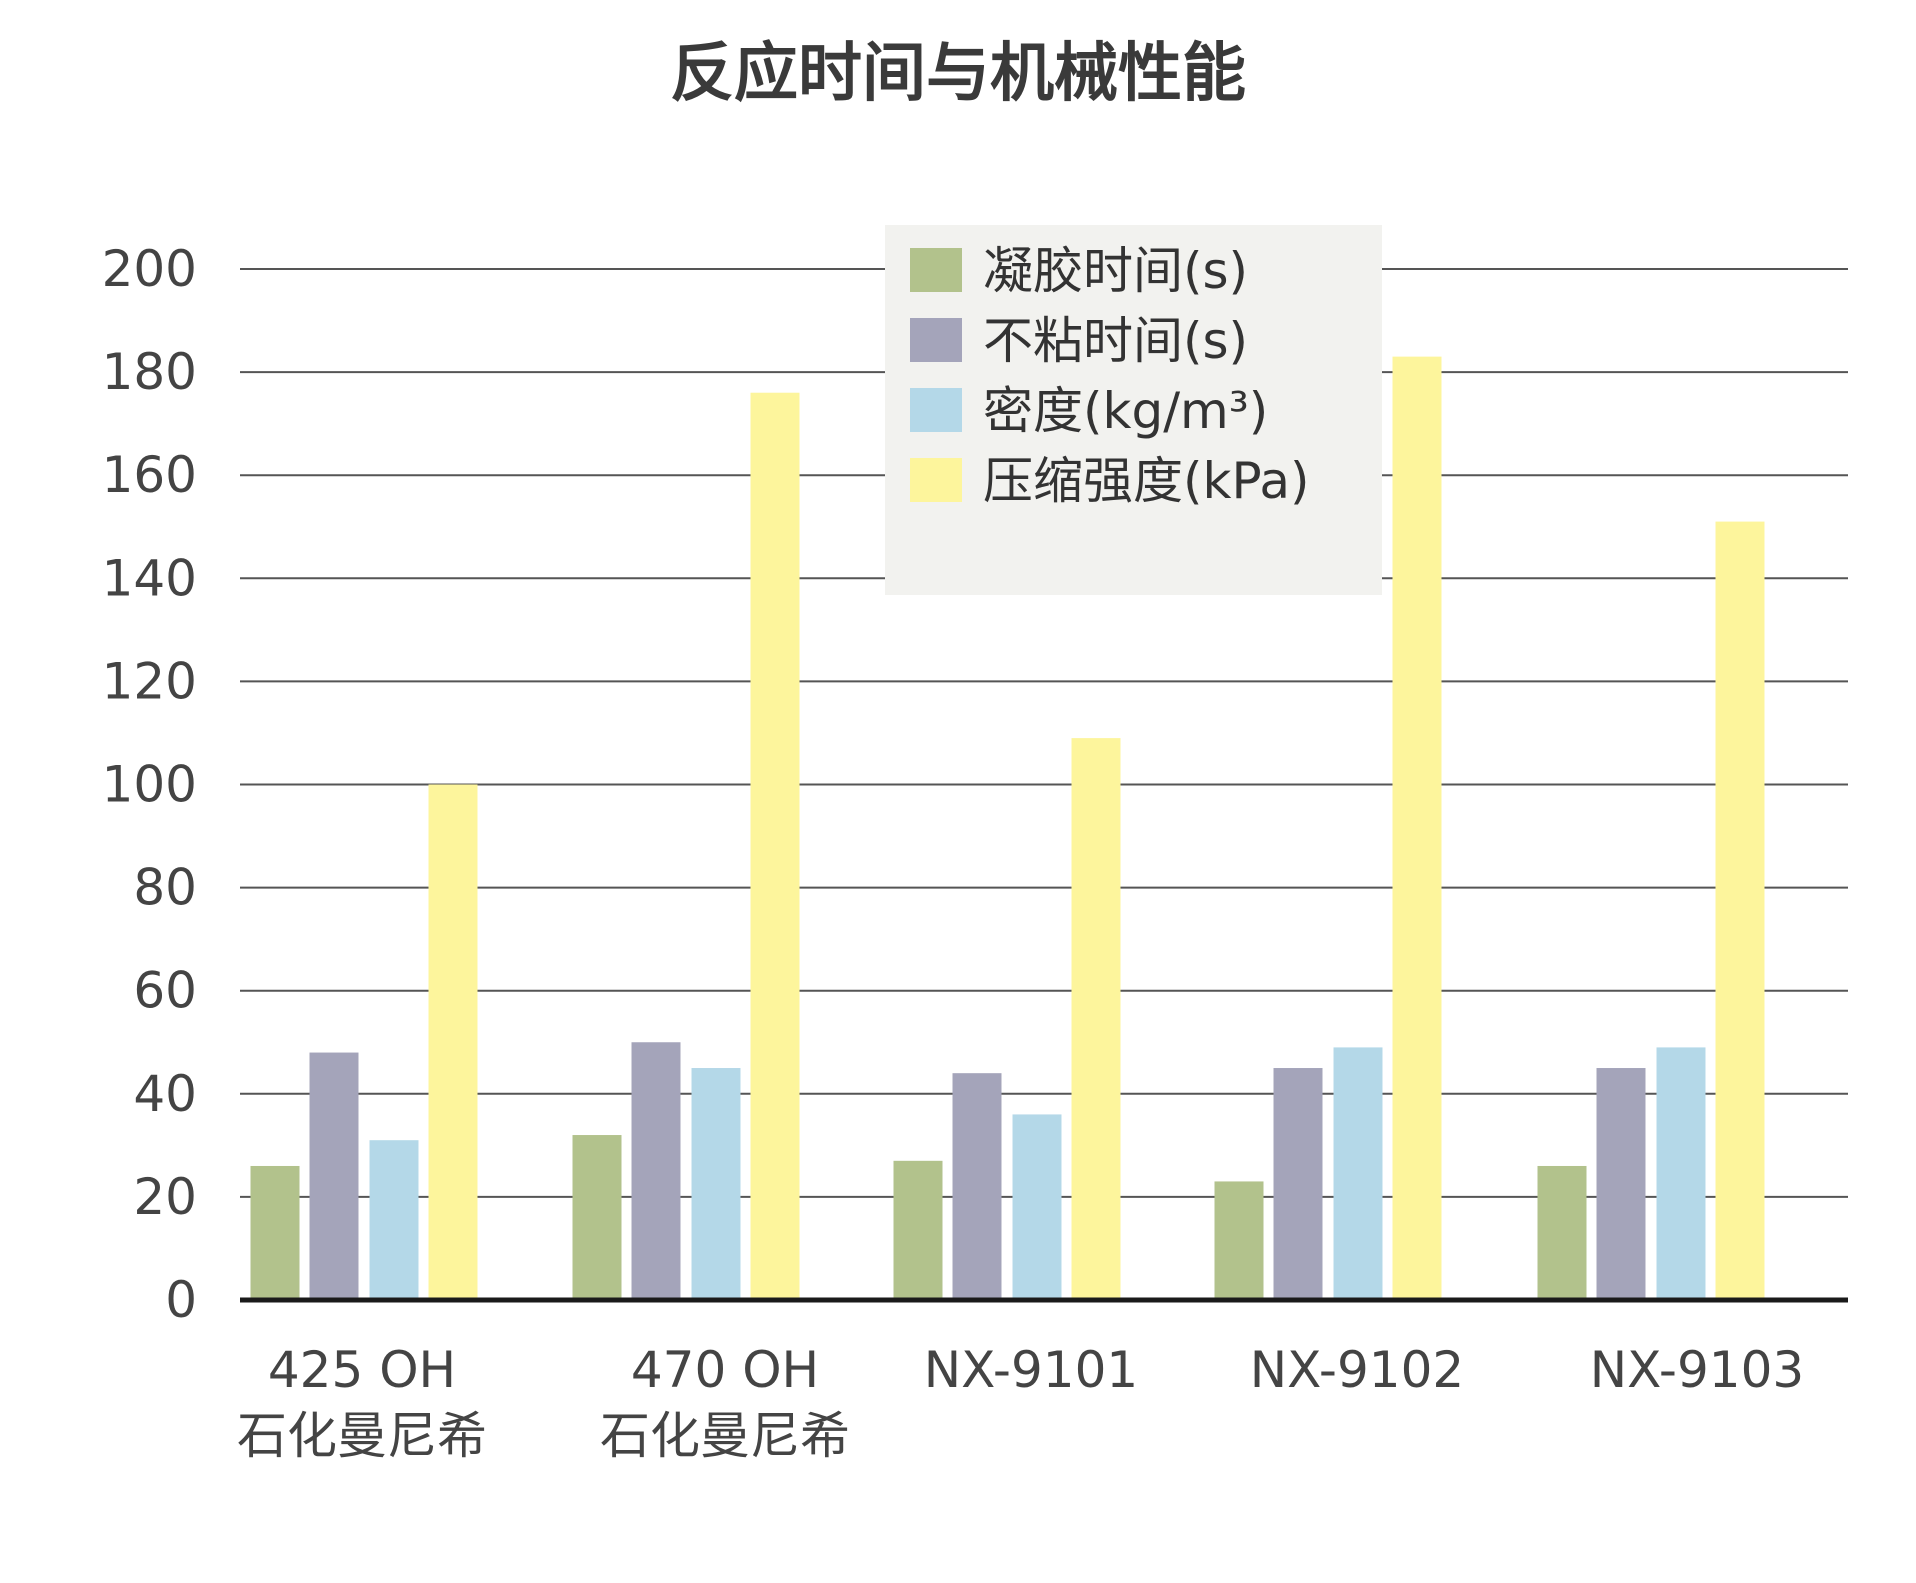  What do you see at coordinates (149, 785) in the screenshot?
I see `y-tick-label: 100` at bounding box center [149, 785].